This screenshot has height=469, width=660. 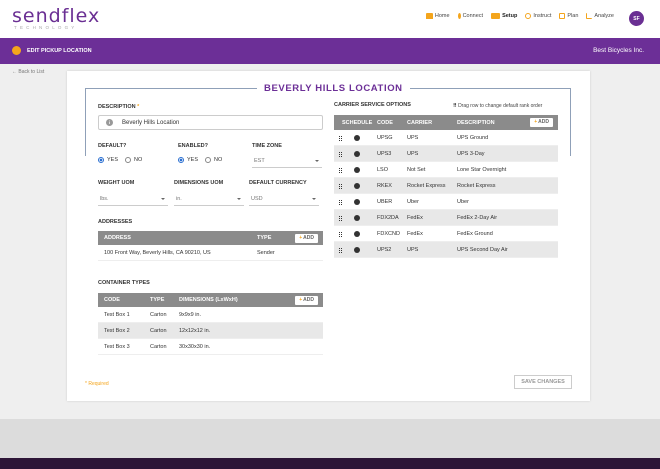 I want to click on code-cell: FDXCND, so click(x=388, y=233).